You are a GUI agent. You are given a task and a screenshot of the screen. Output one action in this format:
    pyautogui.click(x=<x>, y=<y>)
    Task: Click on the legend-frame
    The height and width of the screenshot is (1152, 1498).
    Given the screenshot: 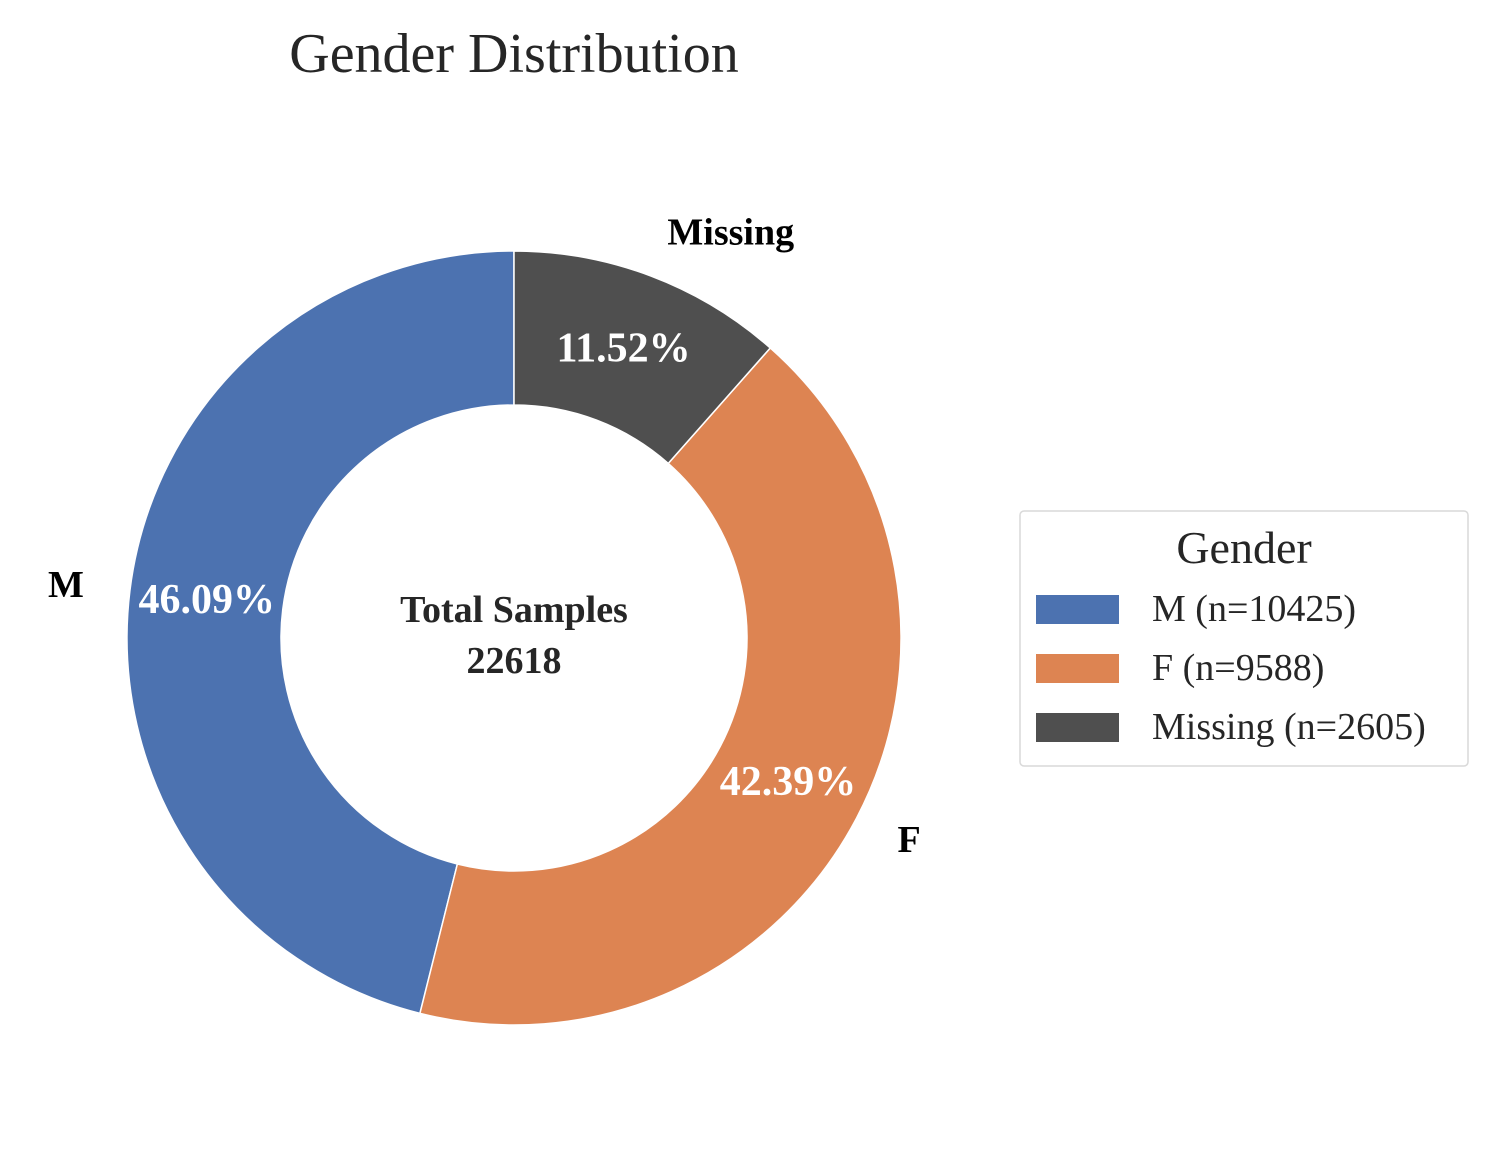 What is the action you would take?
    pyautogui.click(x=1244, y=638)
    